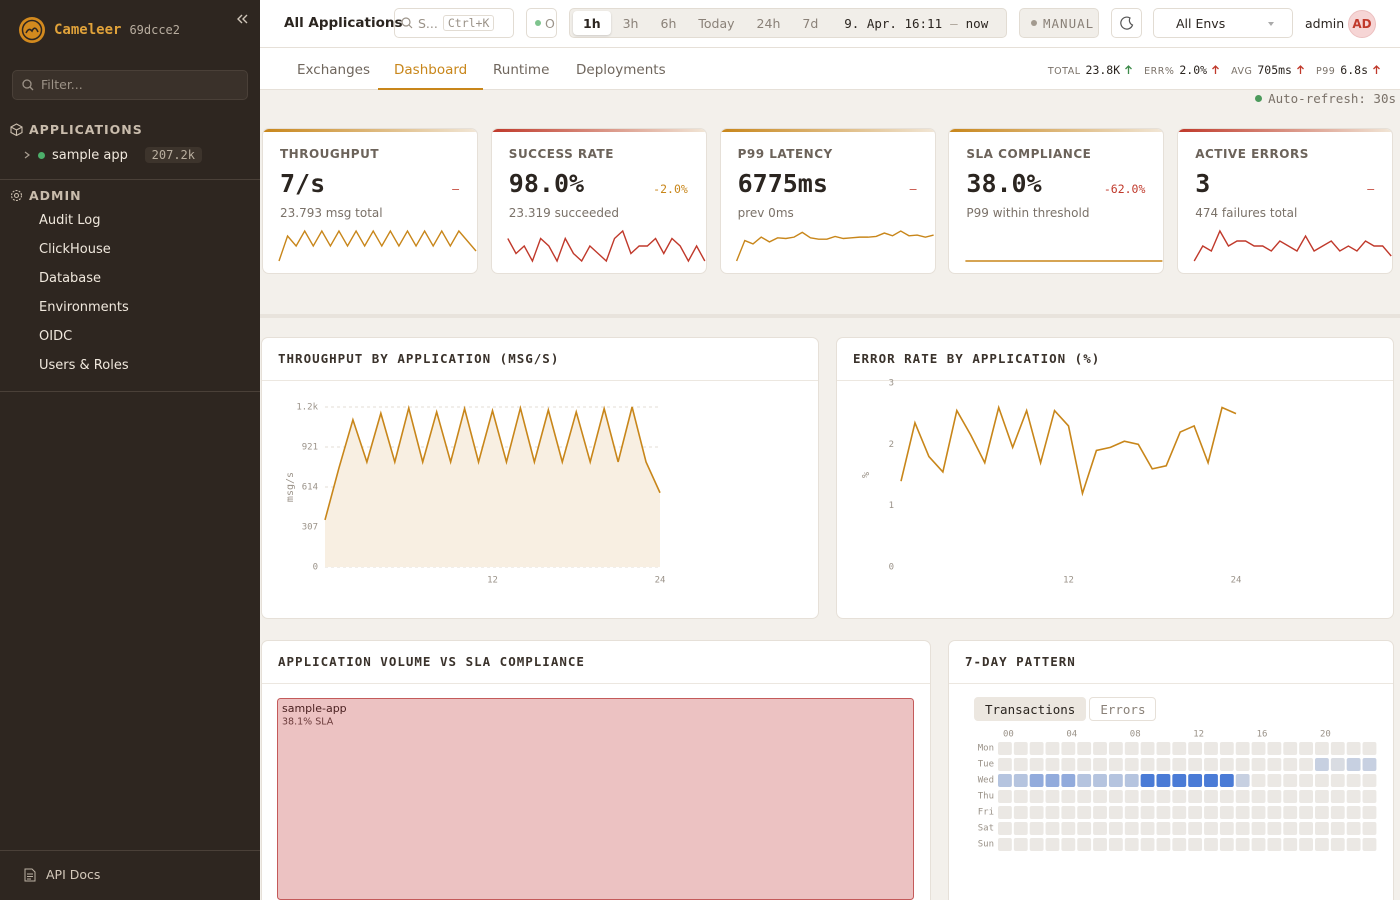 The width and height of the screenshot is (1400, 900). What do you see at coordinates (1034, 23) in the screenshot?
I see `refresh-dot` at bounding box center [1034, 23].